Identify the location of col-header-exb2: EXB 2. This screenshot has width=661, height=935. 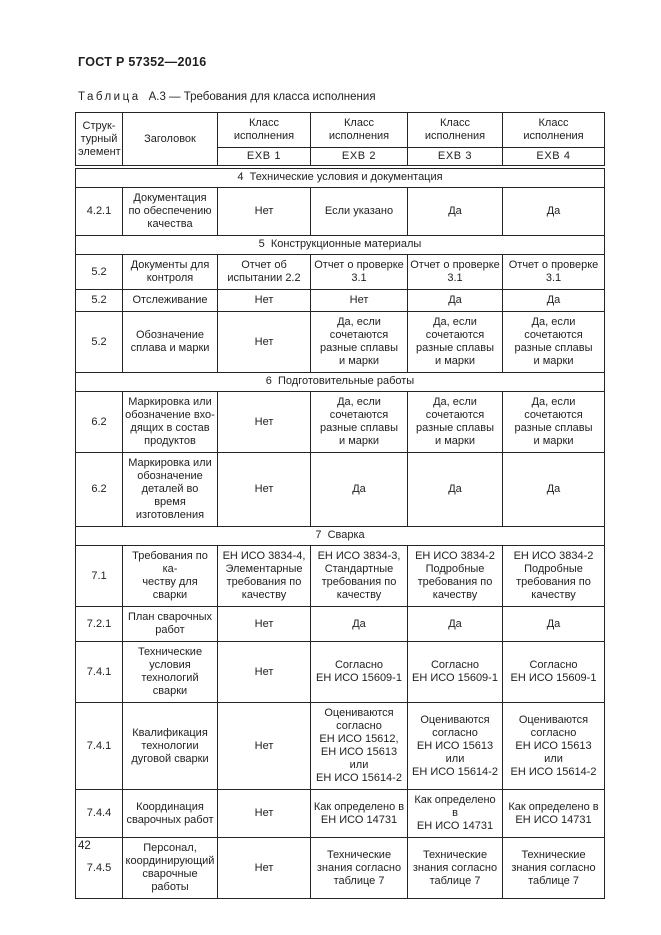
(359, 158).